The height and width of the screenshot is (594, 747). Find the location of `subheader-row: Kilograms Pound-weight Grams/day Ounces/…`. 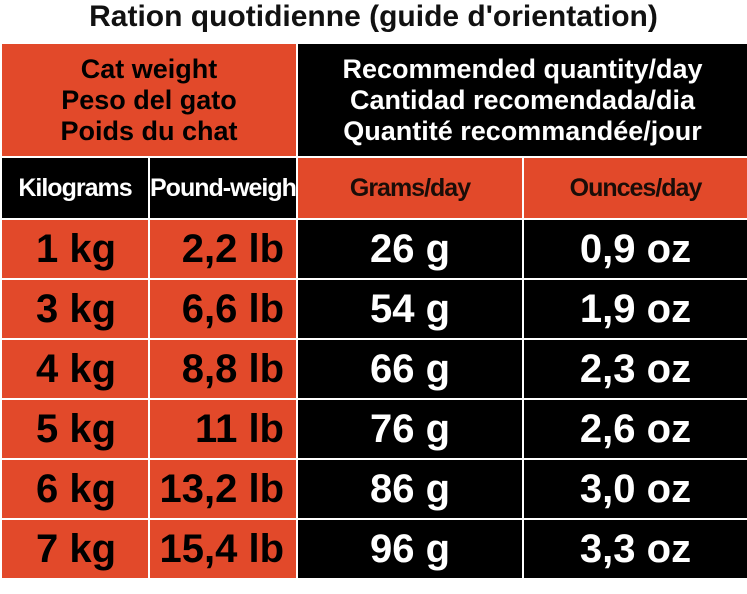

subheader-row: Kilograms Pound-weight Grams/day Ounces/… is located at coordinates (373, 188).